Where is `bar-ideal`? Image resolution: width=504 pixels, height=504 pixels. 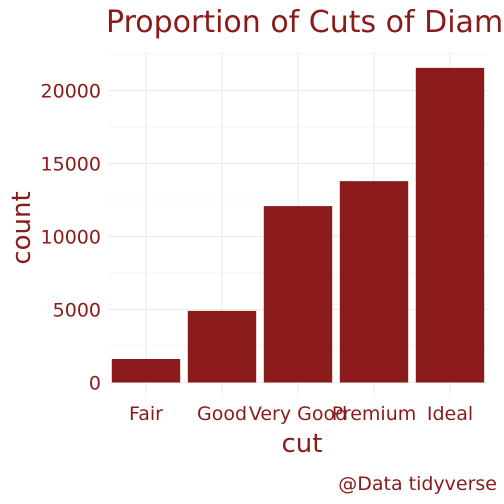 bar-ideal is located at coordinates (450, 225).